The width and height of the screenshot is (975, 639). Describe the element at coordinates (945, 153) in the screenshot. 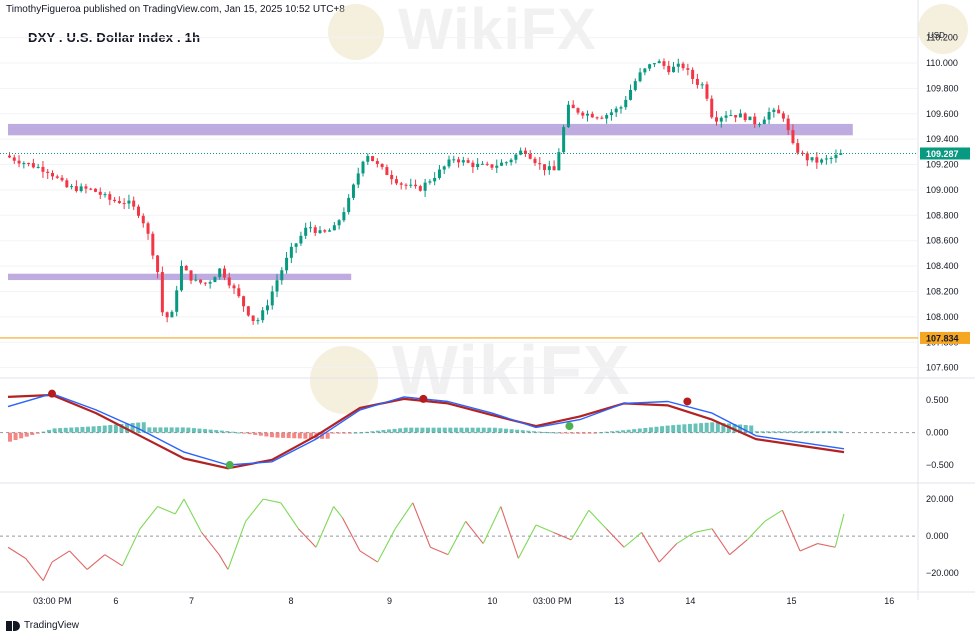

I see `last-price-tag` at that location.